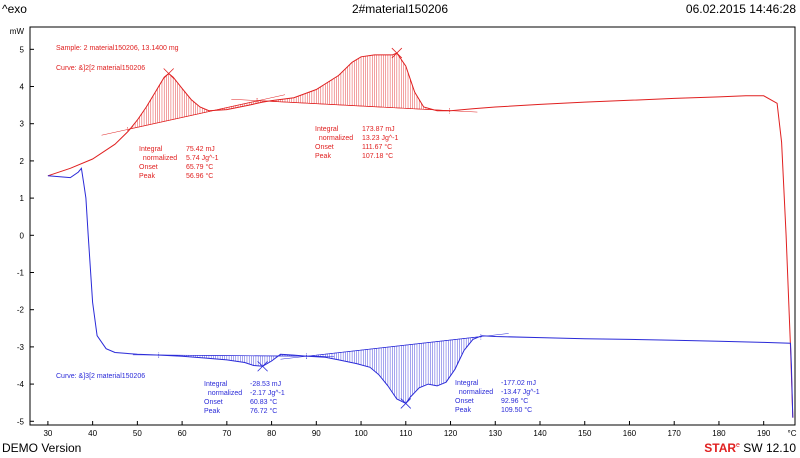  I want to click on x-axis-unit: °C, so click(792, 433).